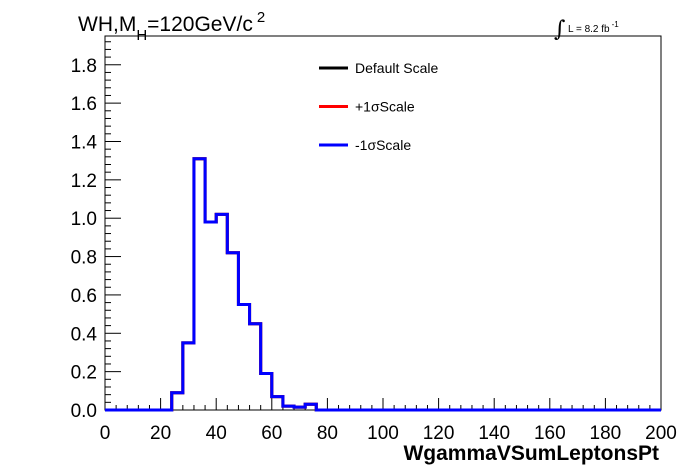  What do you see at coordinates (84, 296) in the screenshot?
I see `y-tick-label: 0.6` at bounding box center [84, 296].